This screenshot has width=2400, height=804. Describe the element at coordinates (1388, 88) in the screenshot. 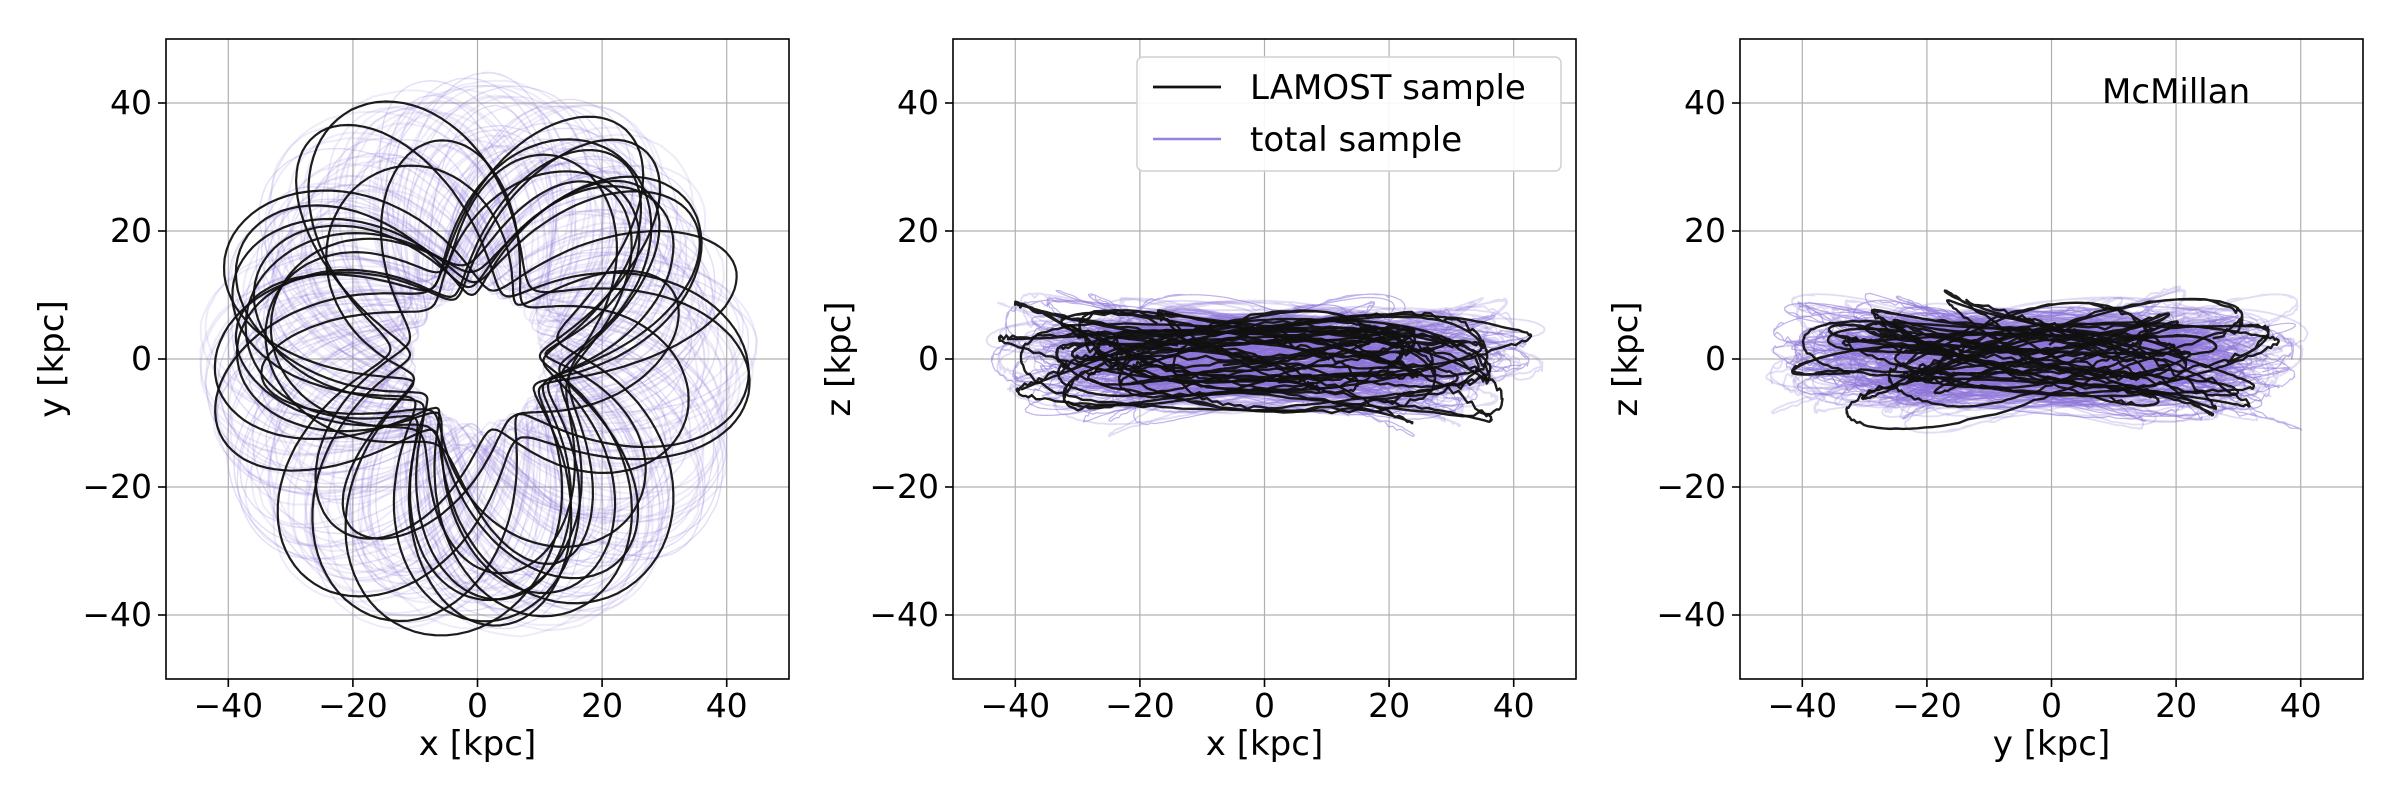

I see `legend-label: LAMOST sample` at that location.